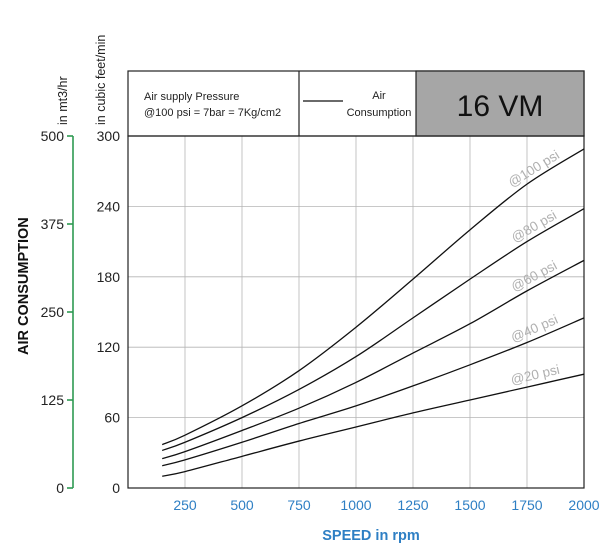  Describe the element at coordinates (242, 505) in the screenshot. I see `x-tick-label: 500` at that location.